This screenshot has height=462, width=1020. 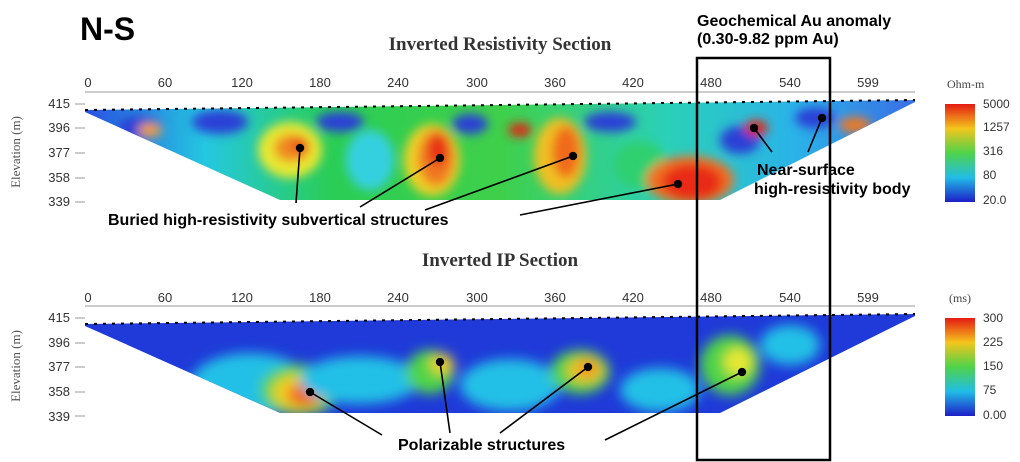 I want to click on ip-title: Inverted IP Section, so click(x=500, y=260).